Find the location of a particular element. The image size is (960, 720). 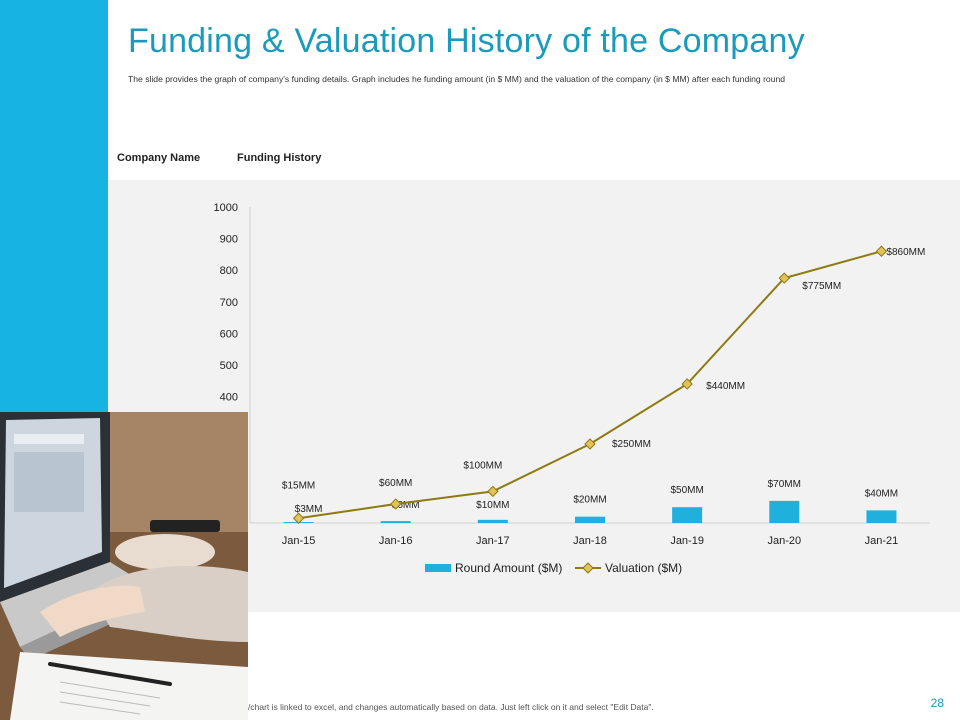

x-tick-label: Jan-16 is located at coordinates (396, 541).